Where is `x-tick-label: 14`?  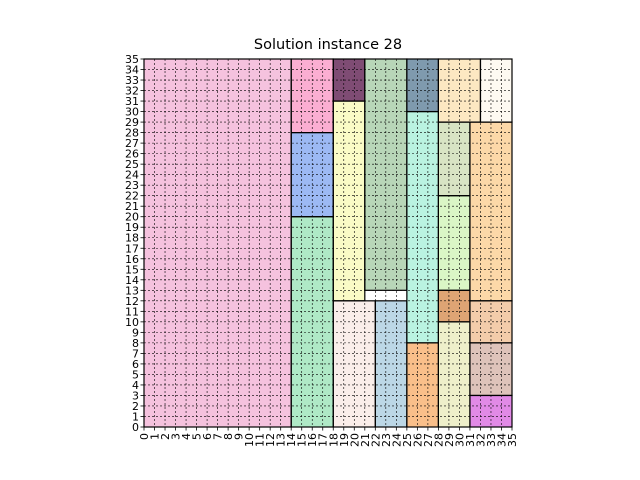
x-tick-label: 14 is located at coordinates (291, 440).